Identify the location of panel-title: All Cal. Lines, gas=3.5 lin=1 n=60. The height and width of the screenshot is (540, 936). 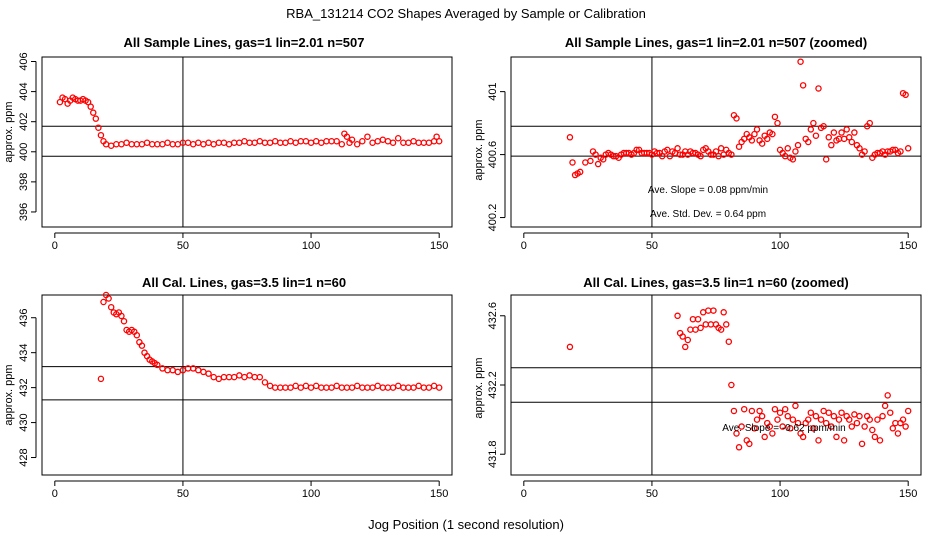
(244, 282).